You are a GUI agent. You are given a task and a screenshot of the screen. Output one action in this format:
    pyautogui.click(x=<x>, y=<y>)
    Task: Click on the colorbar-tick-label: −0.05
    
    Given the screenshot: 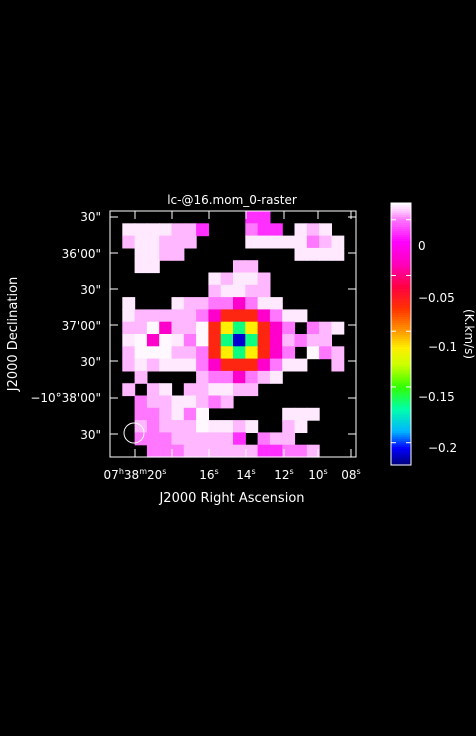 What is the action you would take?
    pyautogui.click(x=436, y=298)
    